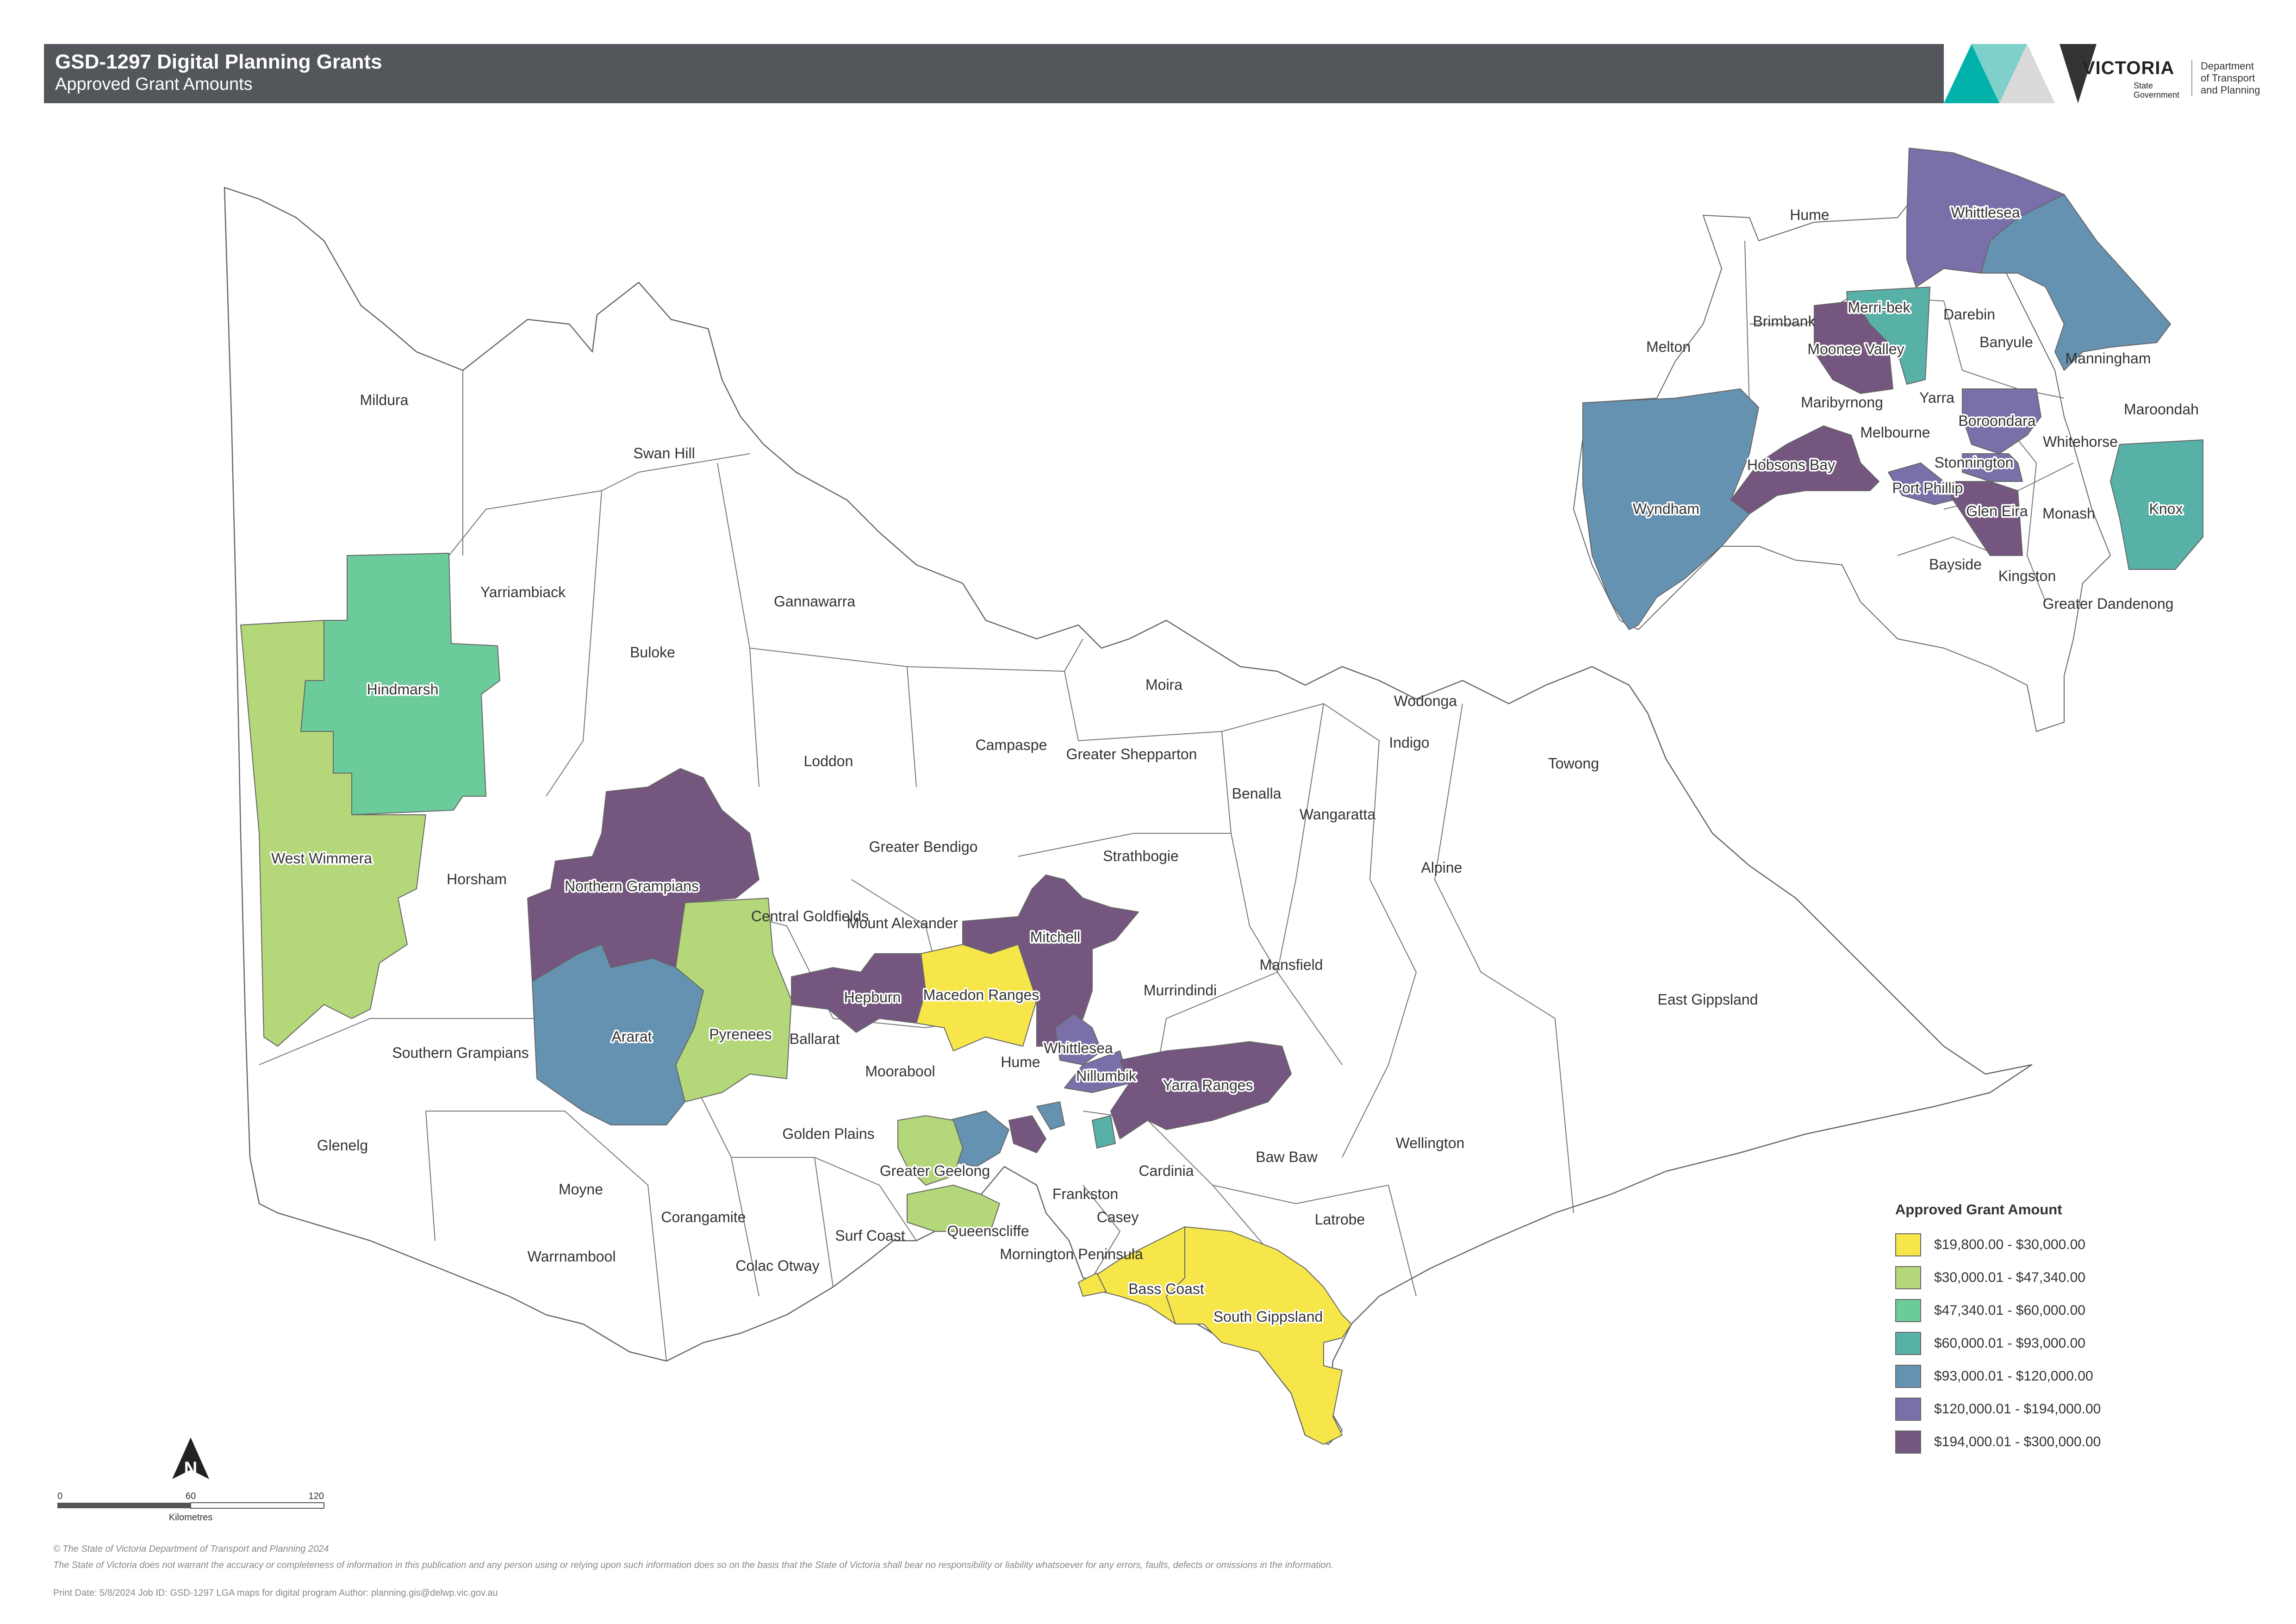 This screenshot has width=2296, height=1624. Describe the element at coordinates (1879, 307) in the screenshot. I see `inset-label-merri-bek: Merri-bek` at that location.